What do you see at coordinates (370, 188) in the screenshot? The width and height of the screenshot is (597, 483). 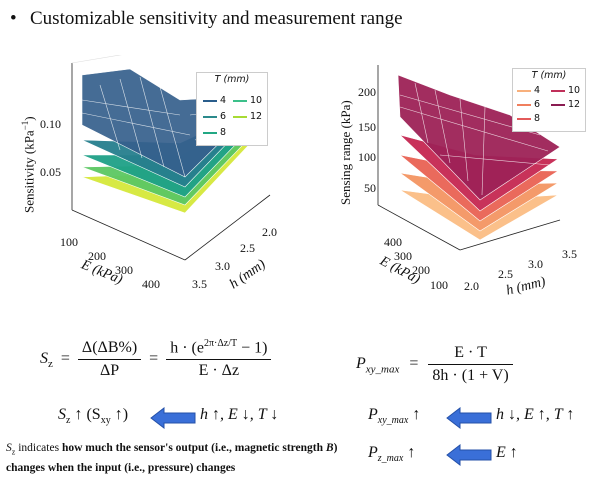 I see `z-tick: 50` at bounding box center [370, 188].